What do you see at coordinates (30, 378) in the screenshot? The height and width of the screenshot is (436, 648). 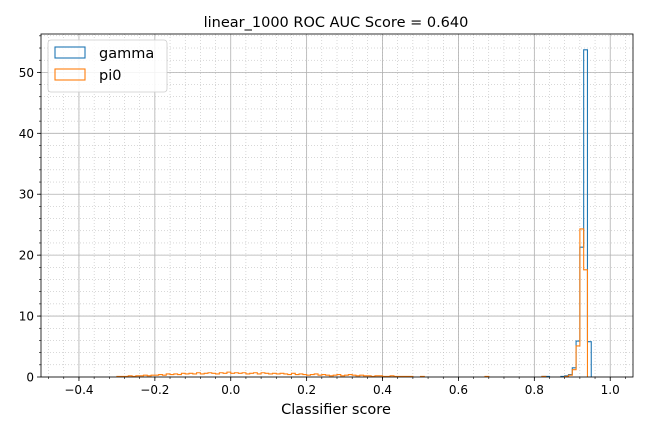 I see `y-tick-label: 0` at bounding box center [30, 378].